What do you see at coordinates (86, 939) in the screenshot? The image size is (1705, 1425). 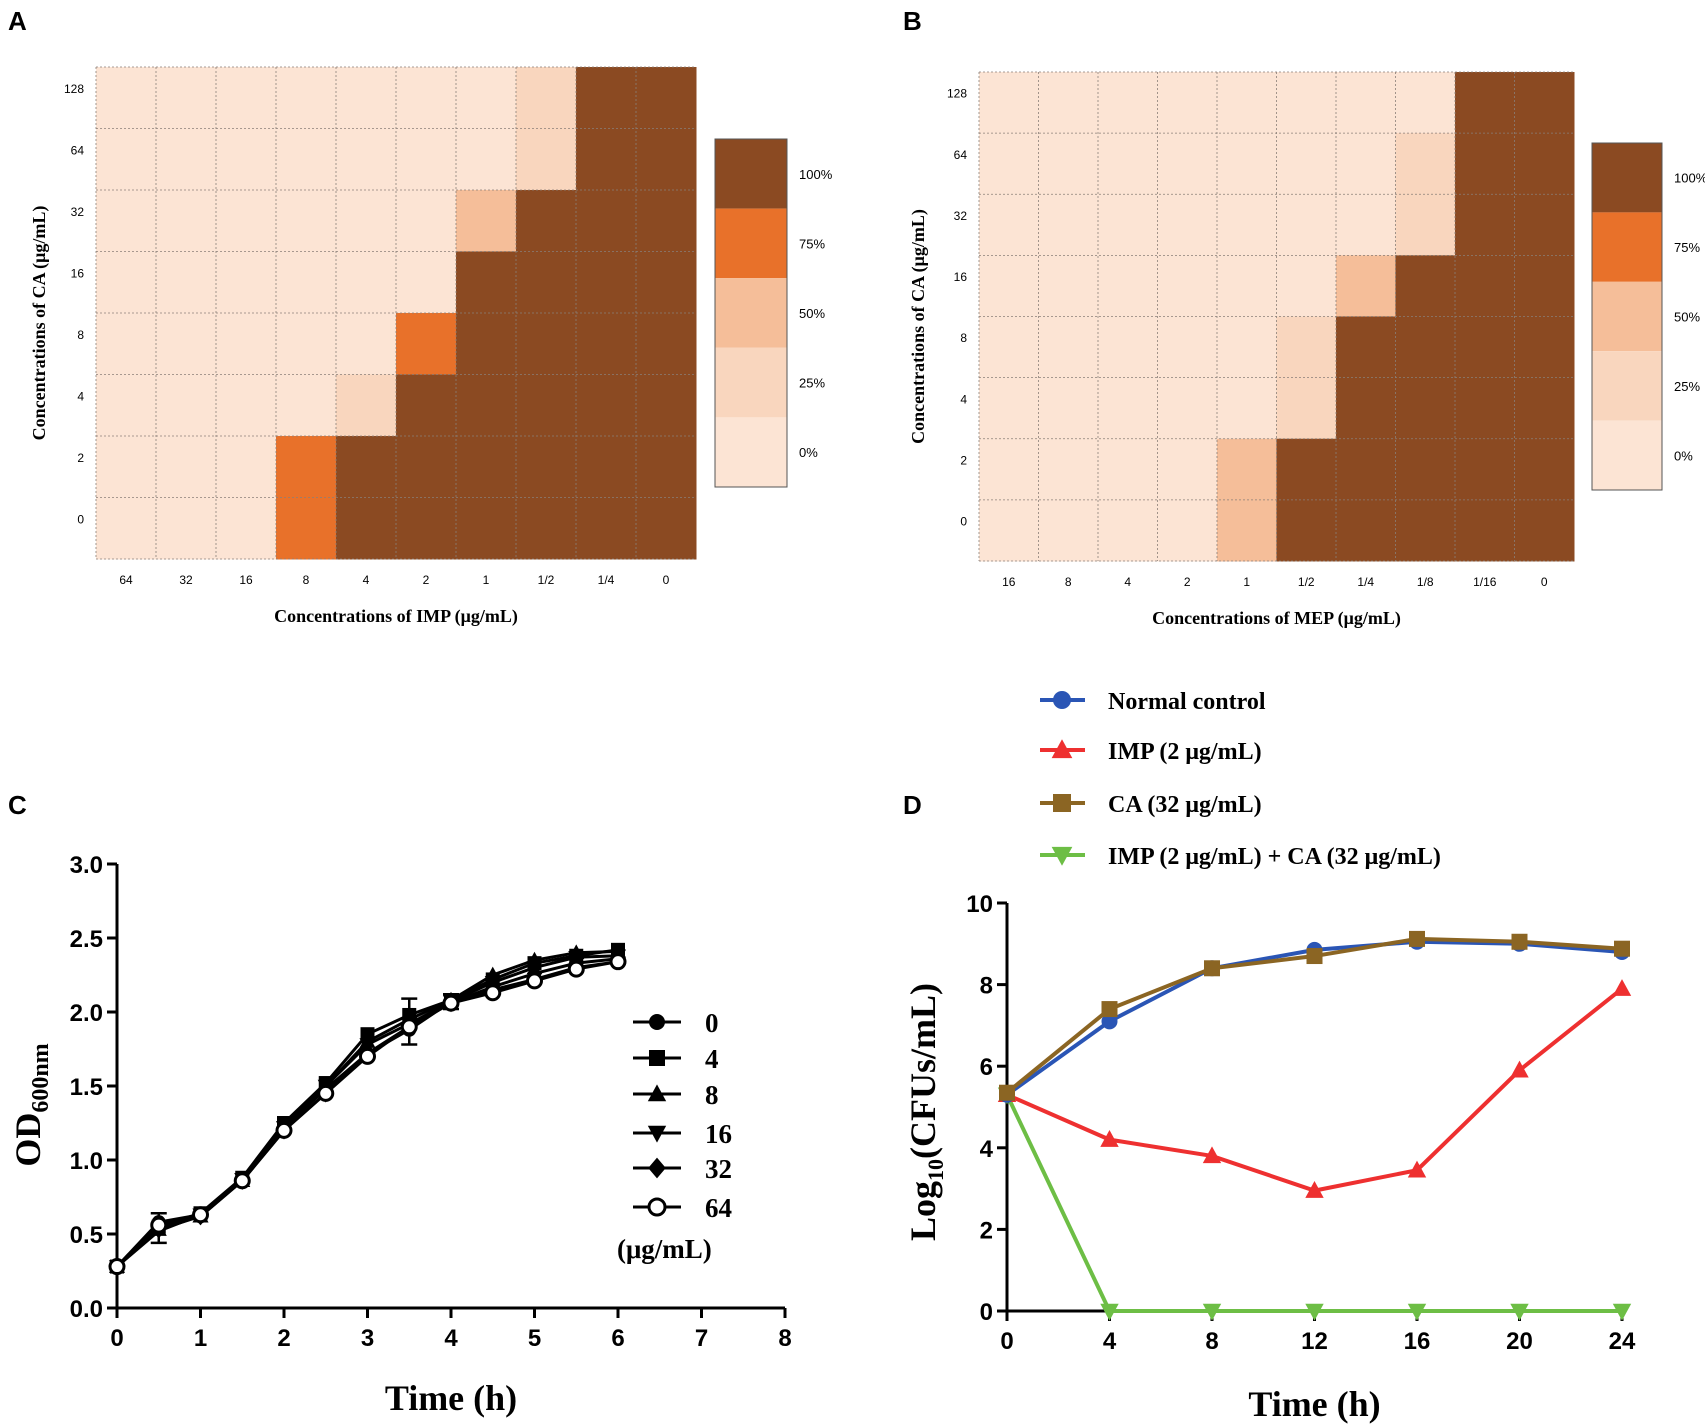 I see `y-tick-label: 2.5` at bounding box center [86, 939].